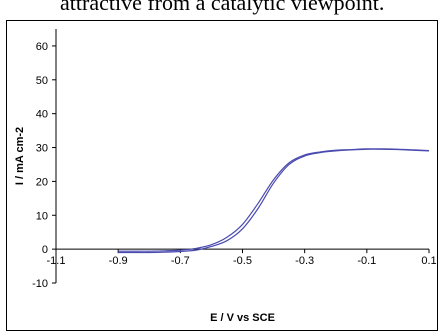 Image resolution: width=440 pixels, height=333 pixels. What do you see at coordinates (56, 261) in the screenshot?
I see `x-tick-label: -1.1` at bounding box center [56, 261].